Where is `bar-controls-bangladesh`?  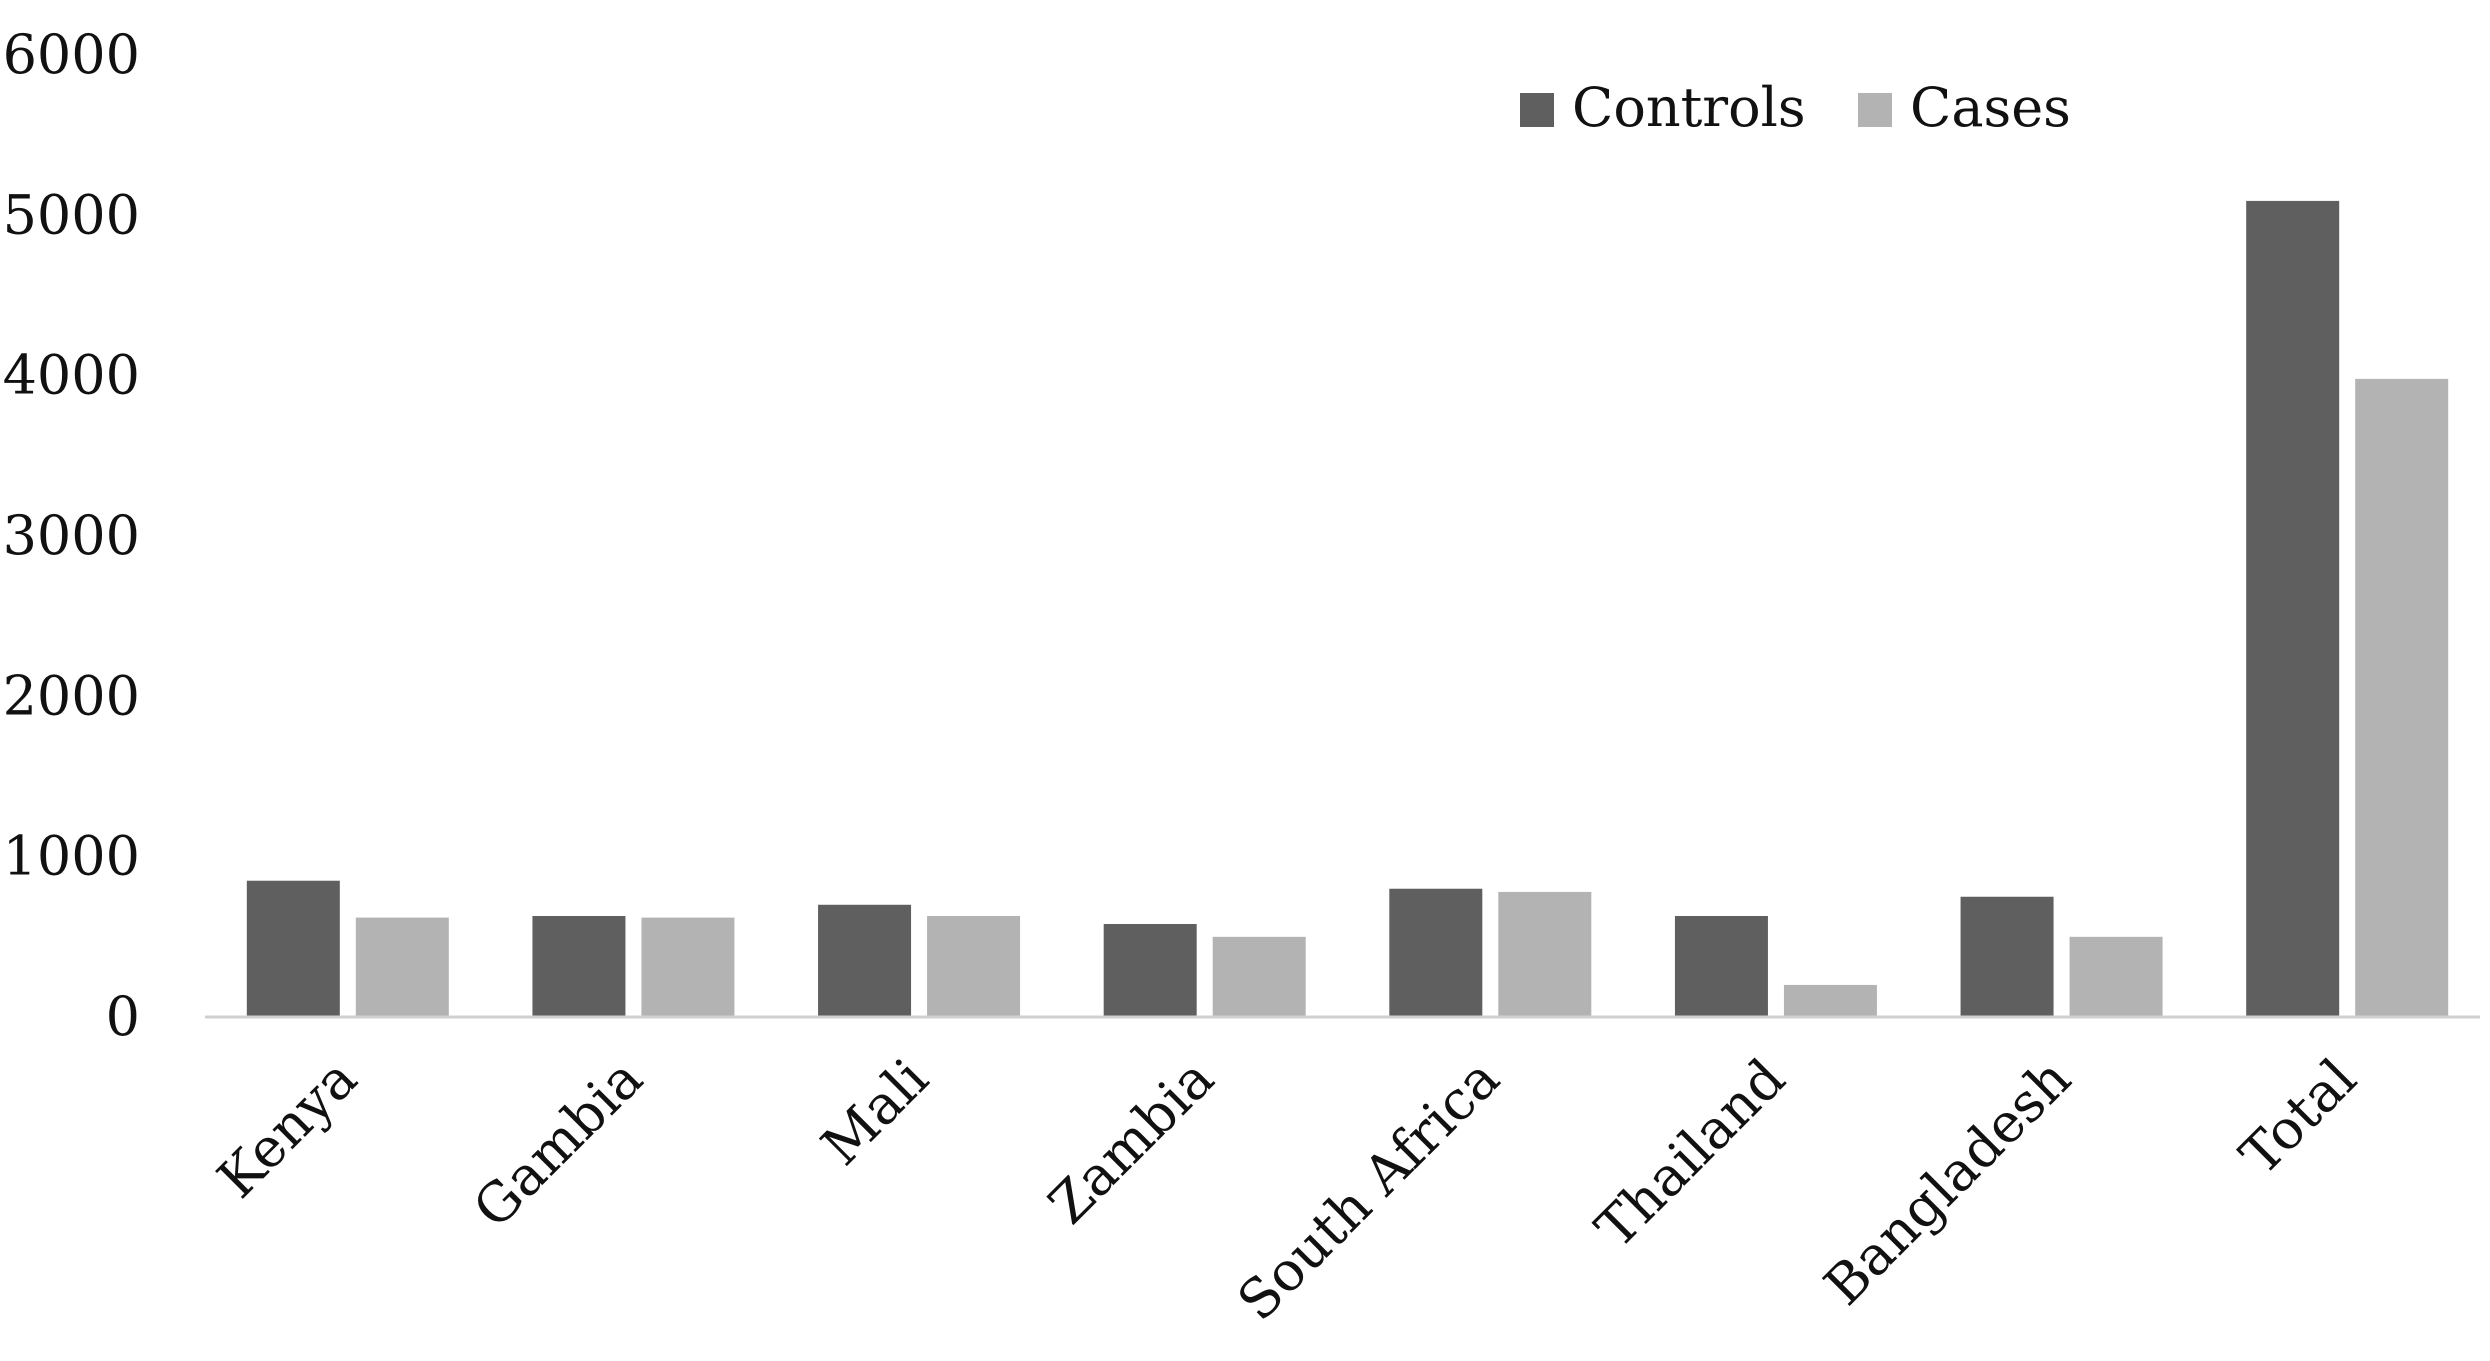
bar-controls-bangladesh is located at coordinates (2007, 956).